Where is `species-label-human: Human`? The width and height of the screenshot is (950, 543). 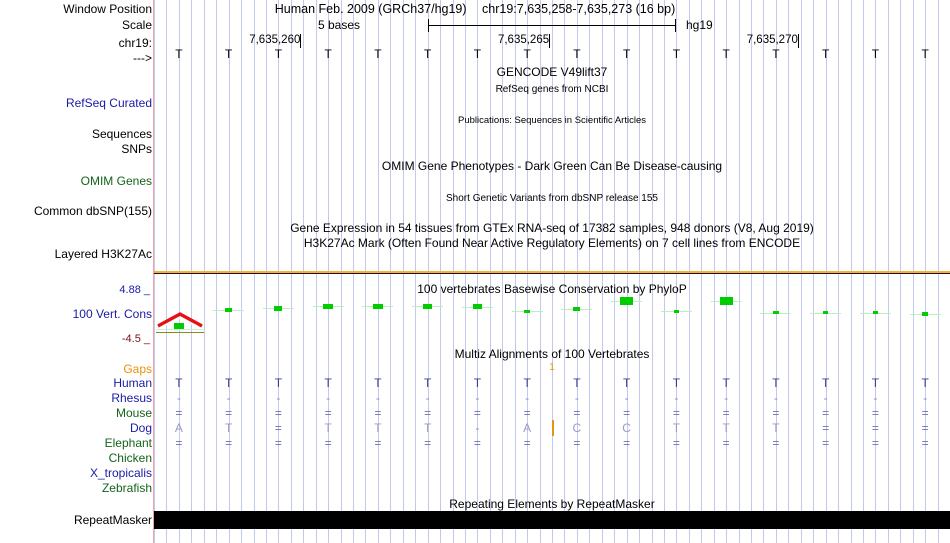 species-label-human: Human is located at coordinates (132, 383).